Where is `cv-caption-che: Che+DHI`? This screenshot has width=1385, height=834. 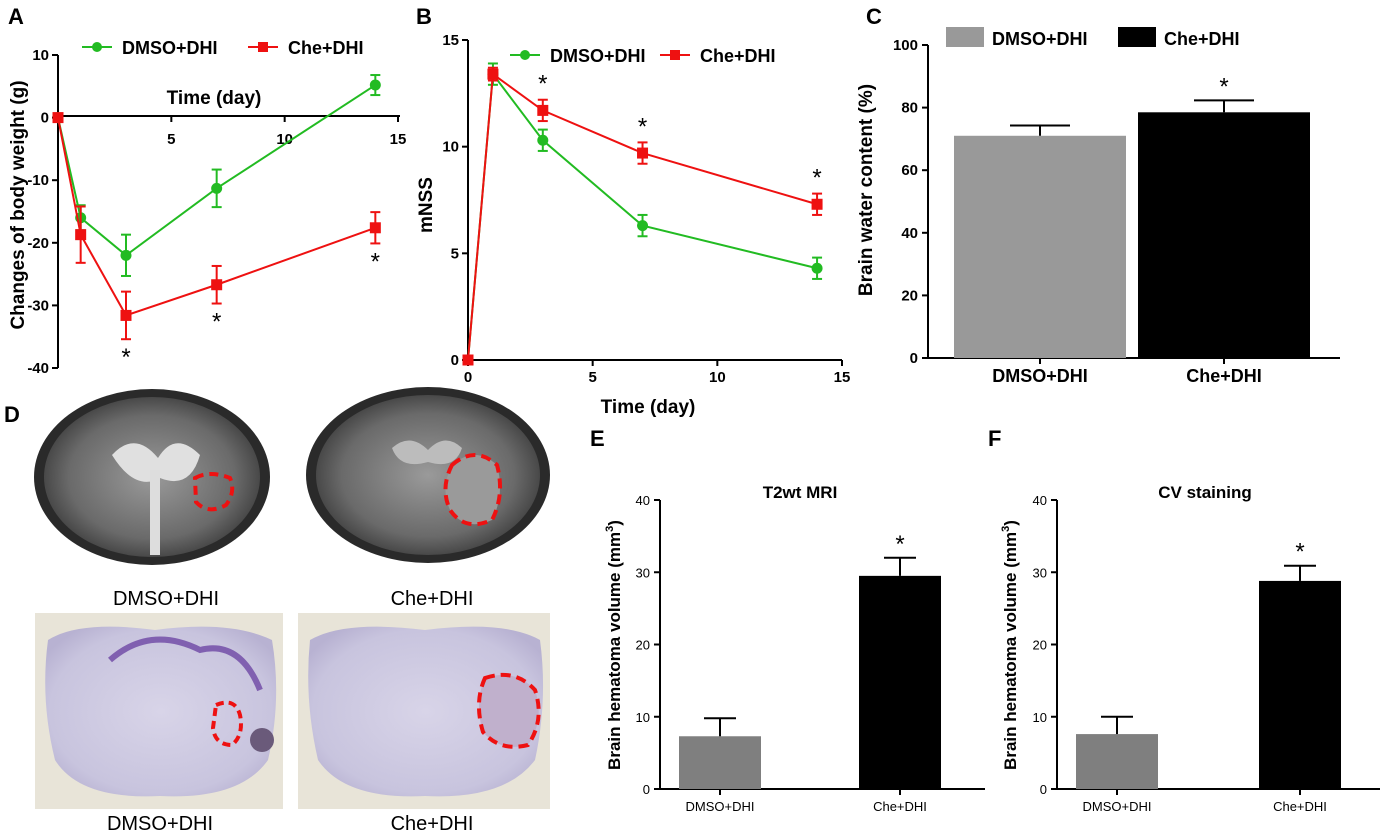
cv-caption-che: Che+DHI is located at coordinates (432, 823).